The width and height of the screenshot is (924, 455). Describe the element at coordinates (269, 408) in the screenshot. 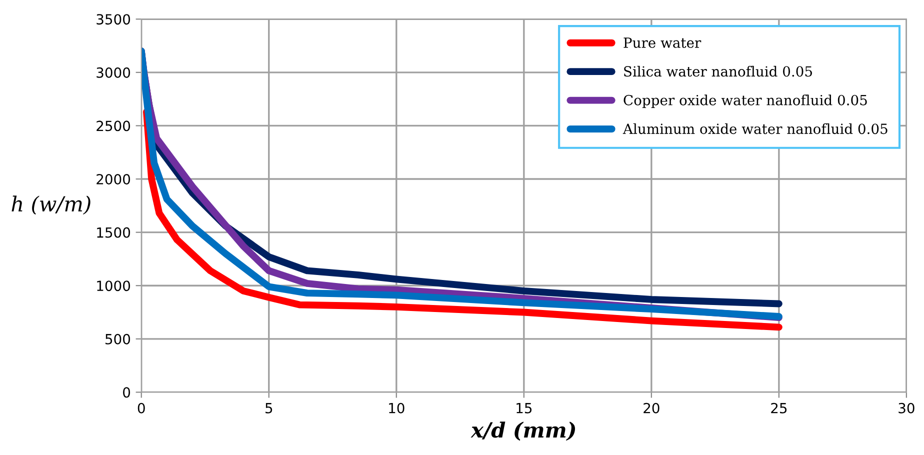

I see `x-tick-label: 5` at that location.